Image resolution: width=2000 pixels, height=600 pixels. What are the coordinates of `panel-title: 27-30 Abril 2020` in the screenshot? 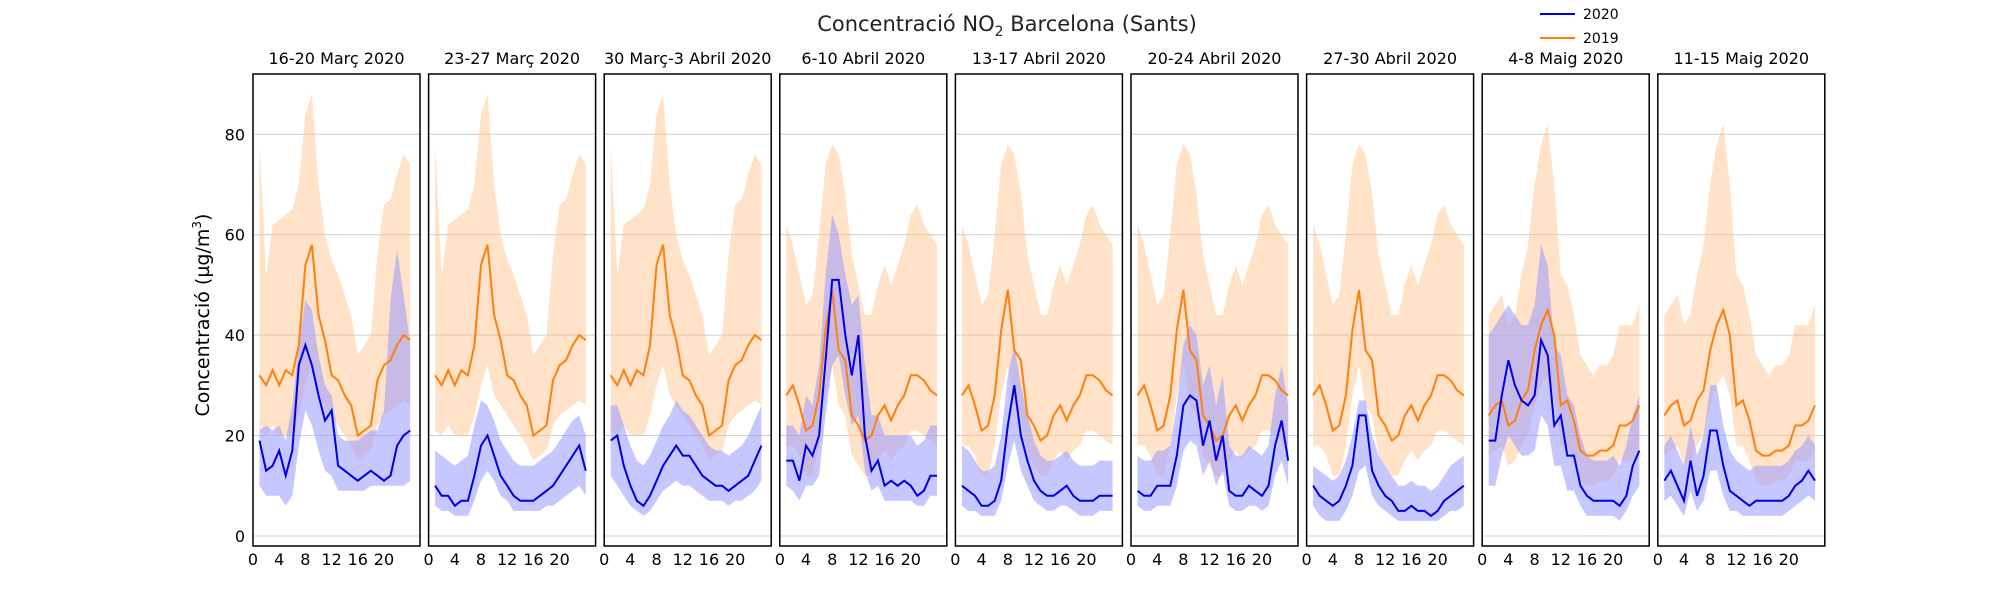 It's located at (1390, 58).